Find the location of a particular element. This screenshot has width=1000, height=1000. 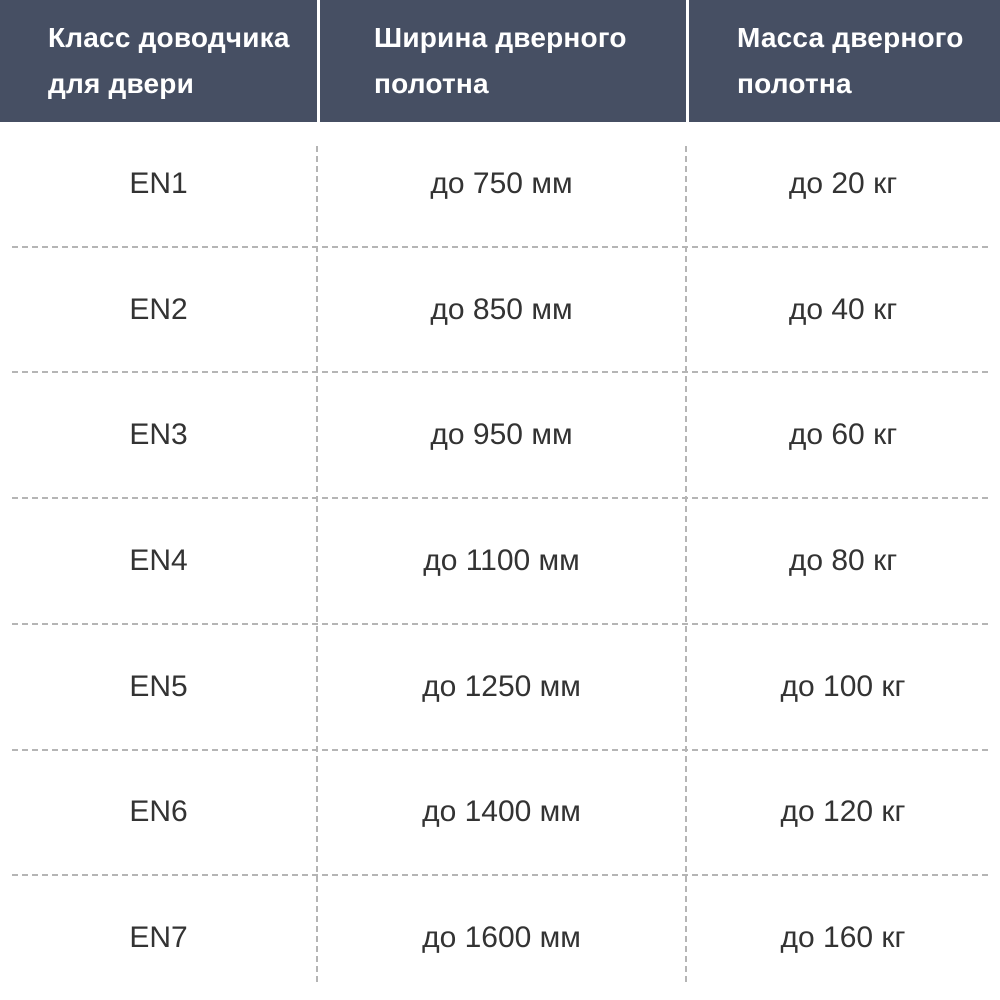

table-row: EN1 до 750 мм до 20 кг is located at coordinates (500, 184).